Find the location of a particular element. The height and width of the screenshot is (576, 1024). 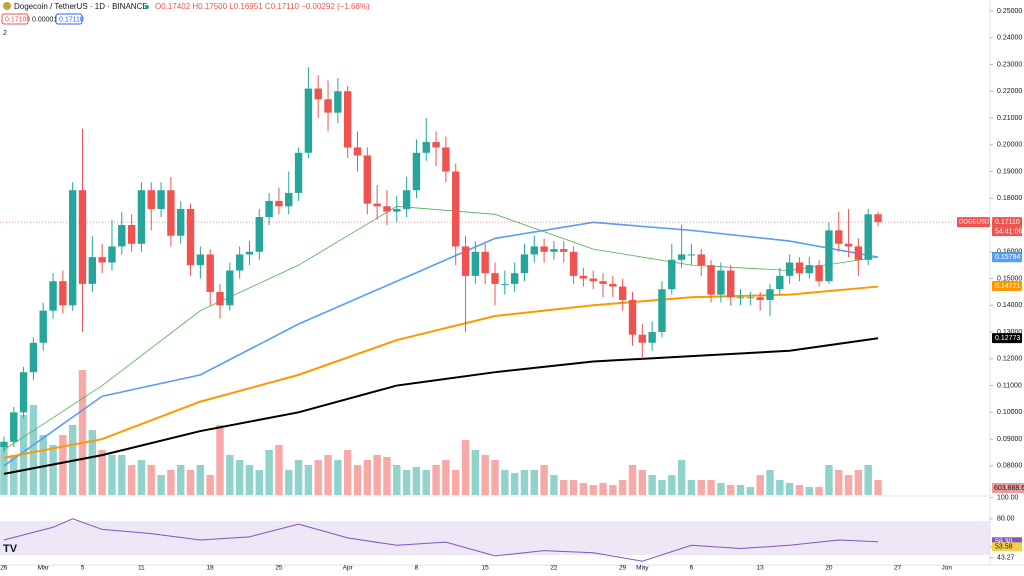

y-tick-label: 0.10000 is located at coordinates (1009, 412).